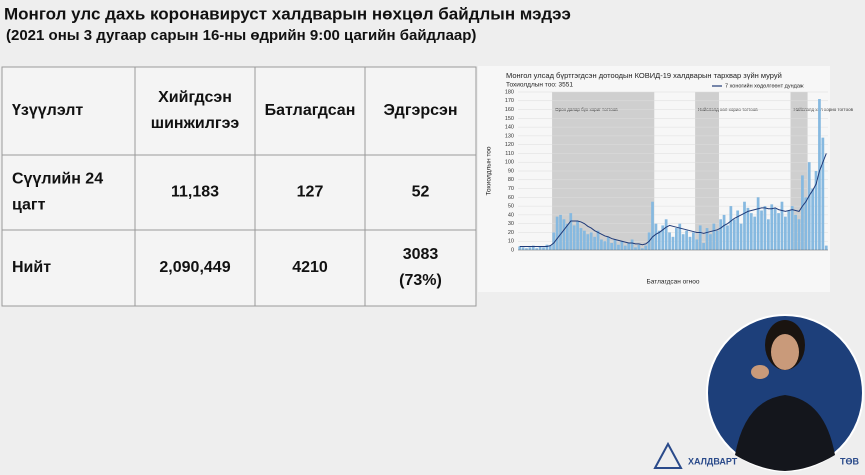  Describe the element at coordinates (673, 282) in the screenshot. I see `x-axis-label: Батлагдсан огноо` at that location.